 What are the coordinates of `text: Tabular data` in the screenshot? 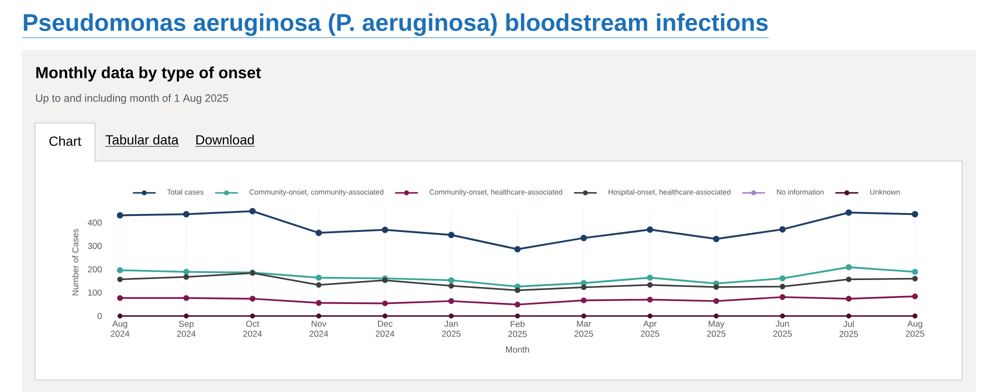 It's located at (142, 139).